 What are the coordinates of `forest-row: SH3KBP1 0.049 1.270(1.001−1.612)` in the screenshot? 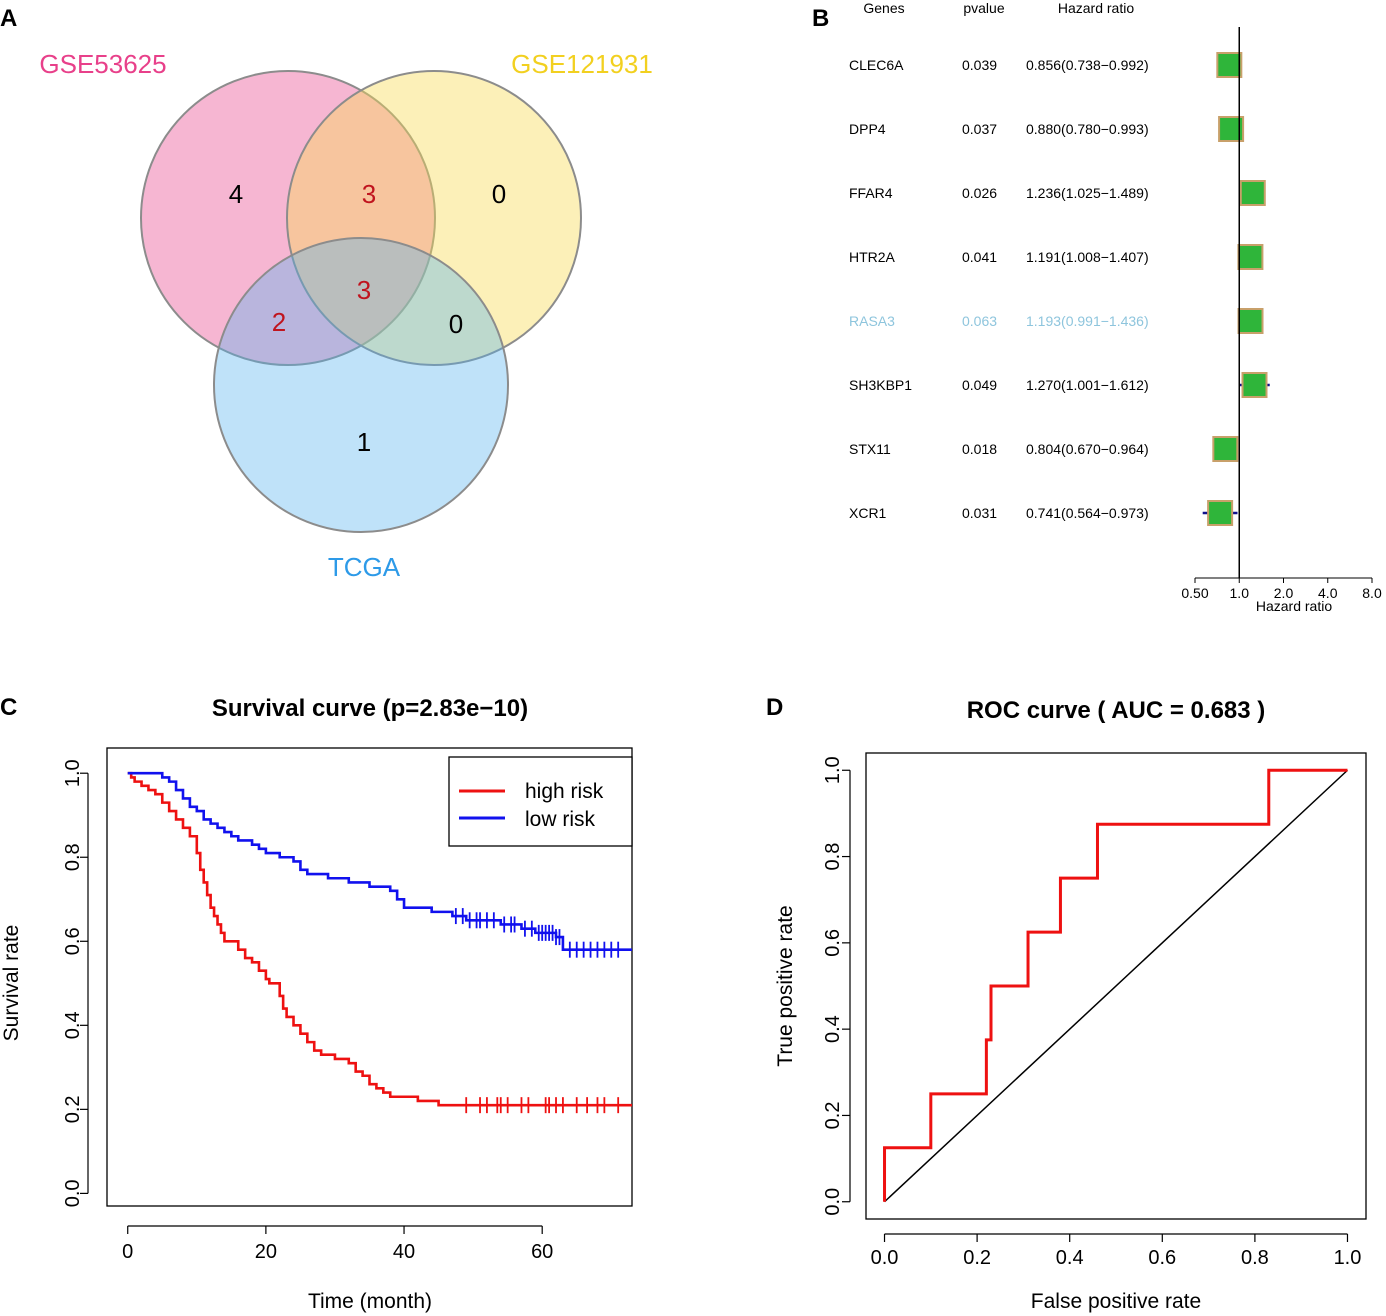 It's located at (1059, 385).